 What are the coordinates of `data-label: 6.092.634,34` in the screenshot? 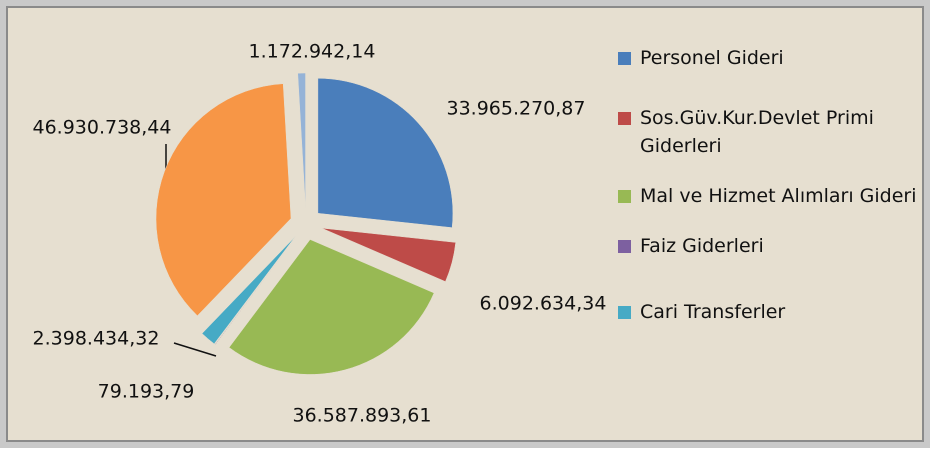 It's located at (543, 304).